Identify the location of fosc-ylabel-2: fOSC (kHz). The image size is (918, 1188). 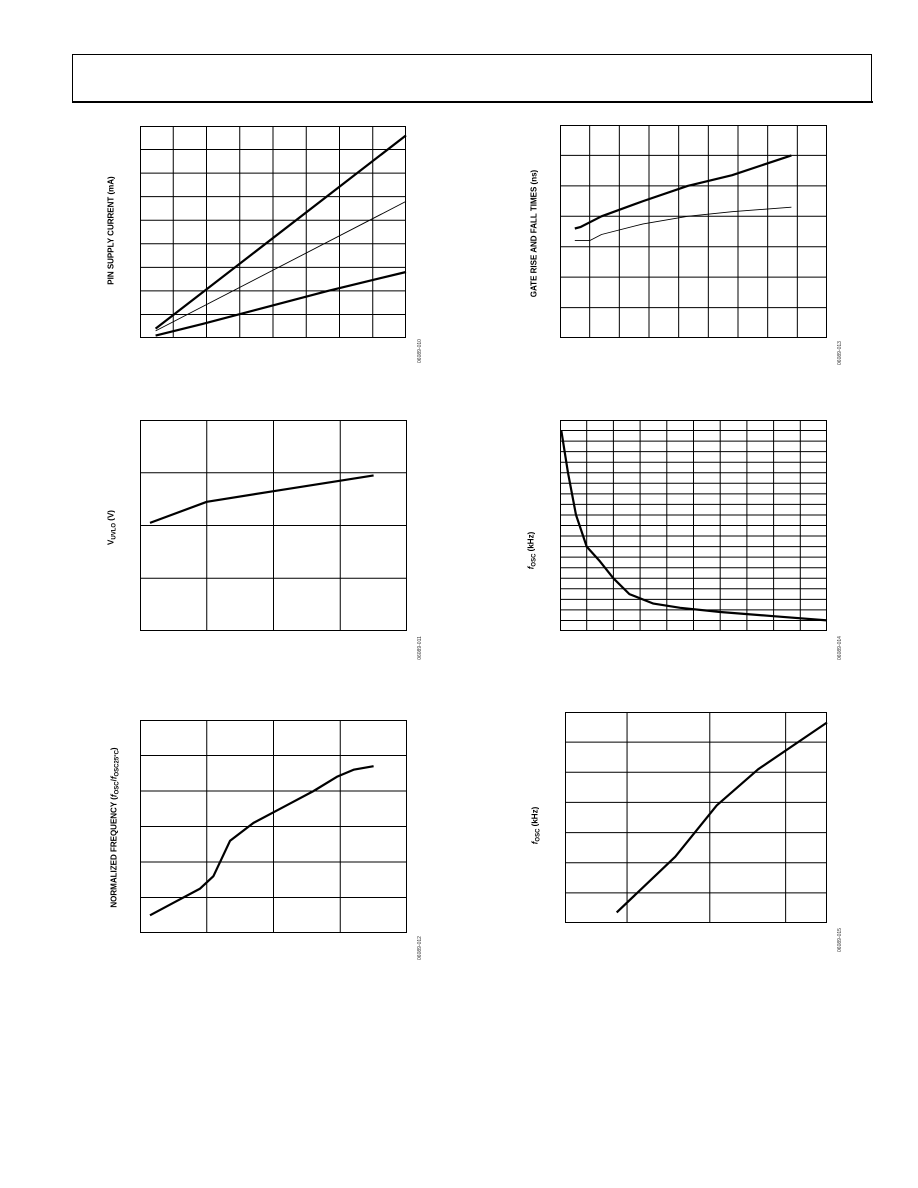
(536, 825).